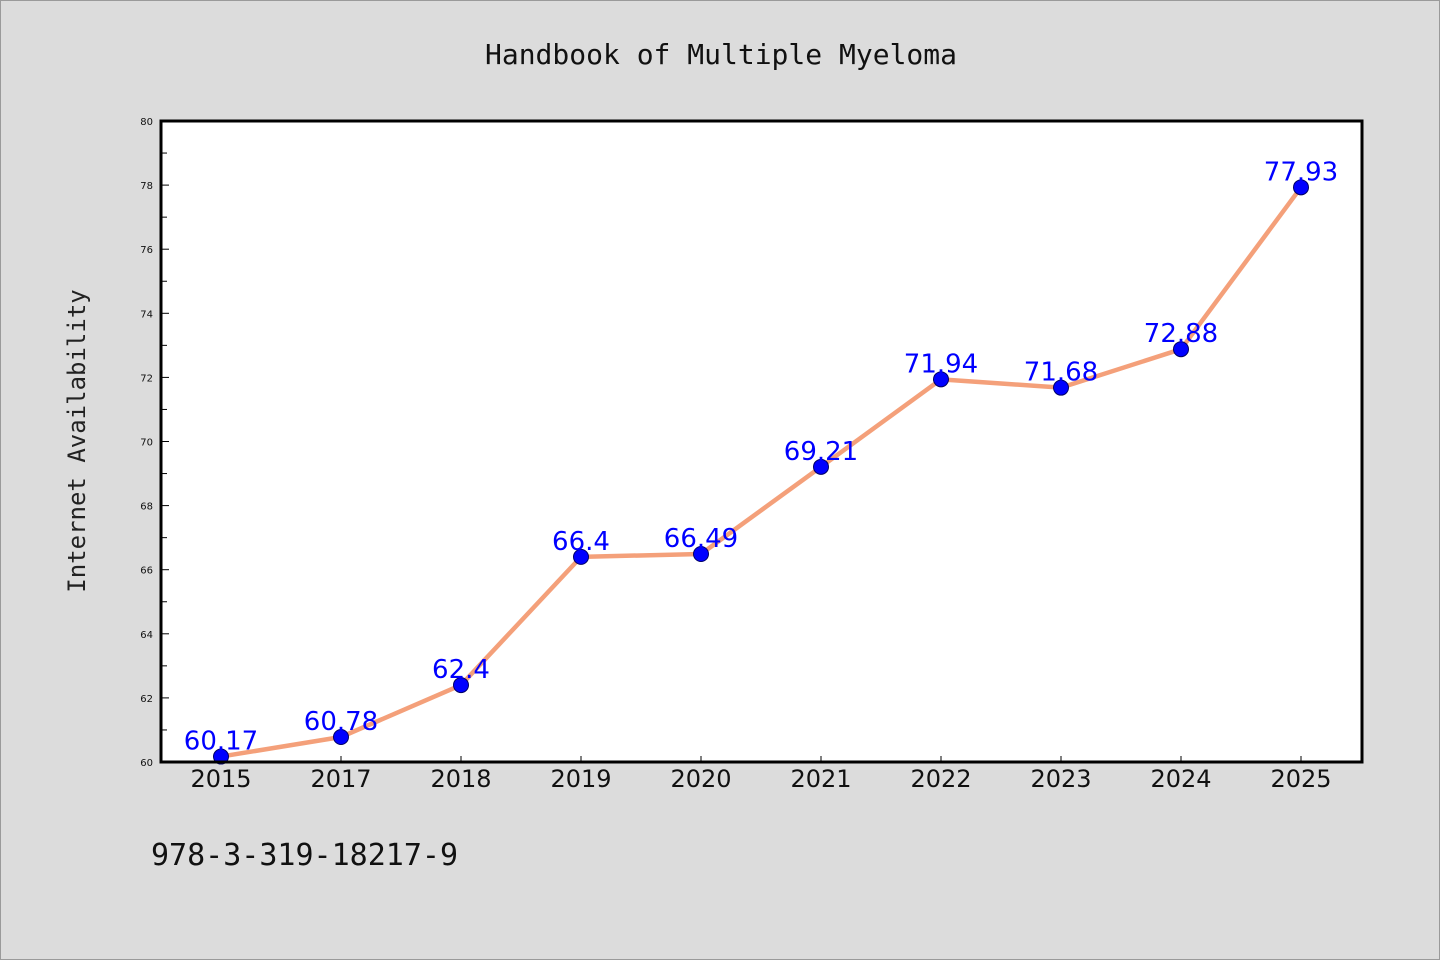 Image resolution: width=1440 pixels, height=960 pixels. Describe the element at coordinates (154, 443) in the screenshot. I see `y-axis: 60 62 64 66 68 70 72 74 76 78 80` at that location.